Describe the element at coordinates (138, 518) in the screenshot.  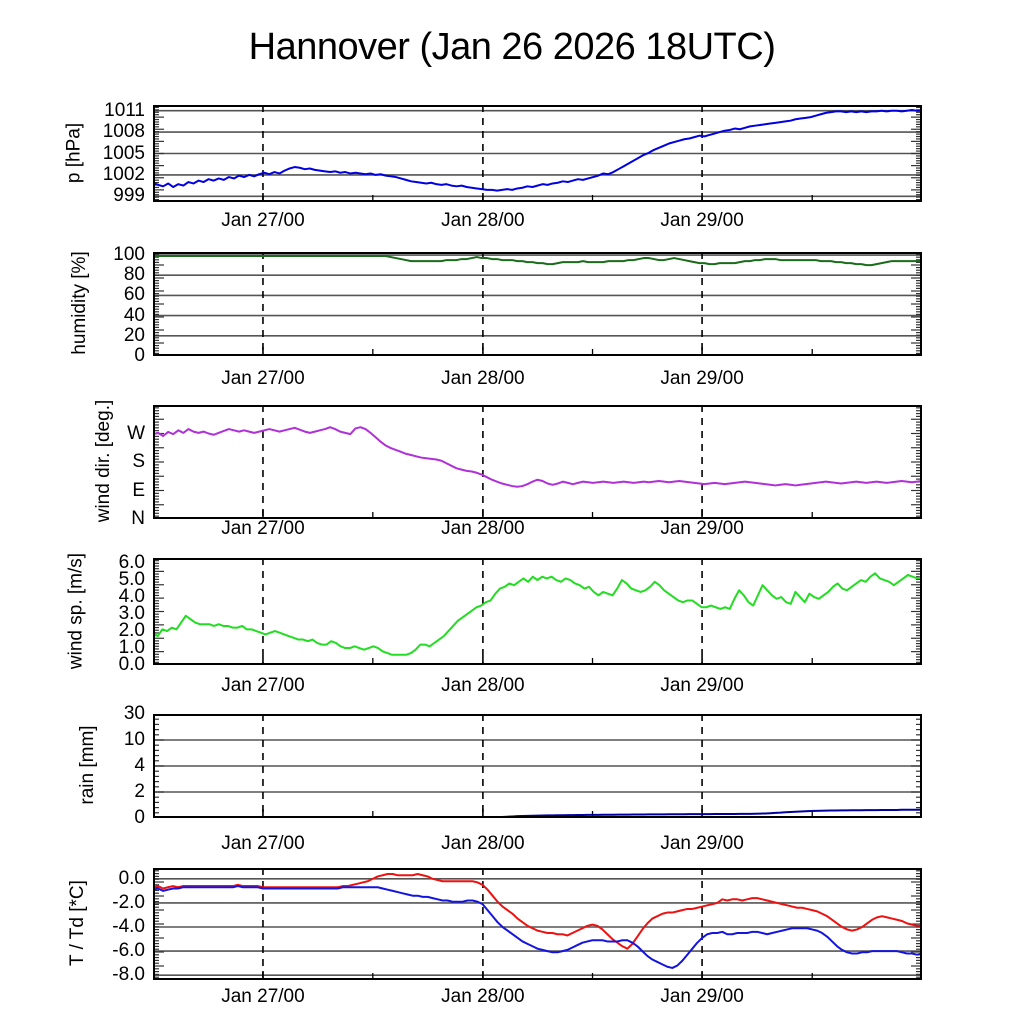
I see `y-tick-label: N` at that location.